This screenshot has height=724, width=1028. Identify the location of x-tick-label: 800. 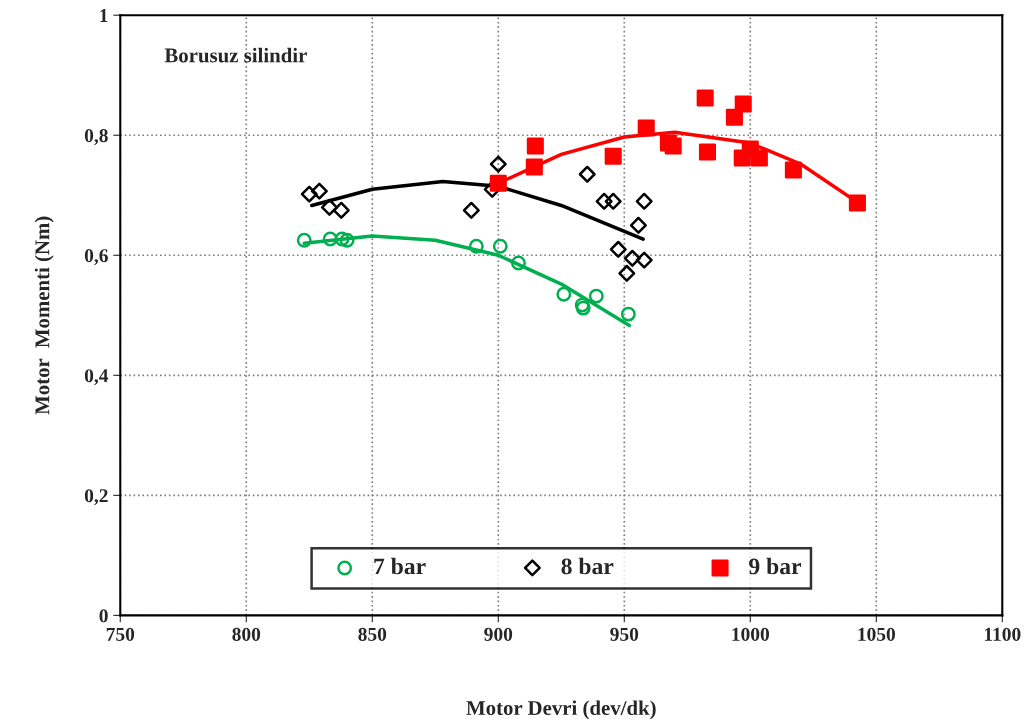
(246, 634).